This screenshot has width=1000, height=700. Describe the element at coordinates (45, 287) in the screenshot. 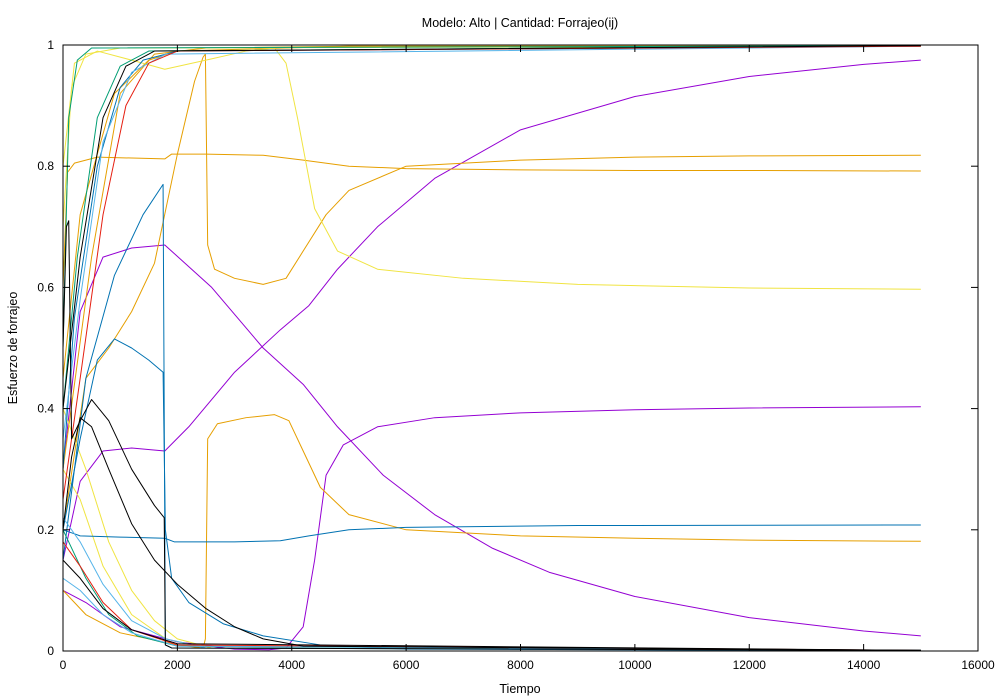

I see `y-tick-label: 0.6` at that location.